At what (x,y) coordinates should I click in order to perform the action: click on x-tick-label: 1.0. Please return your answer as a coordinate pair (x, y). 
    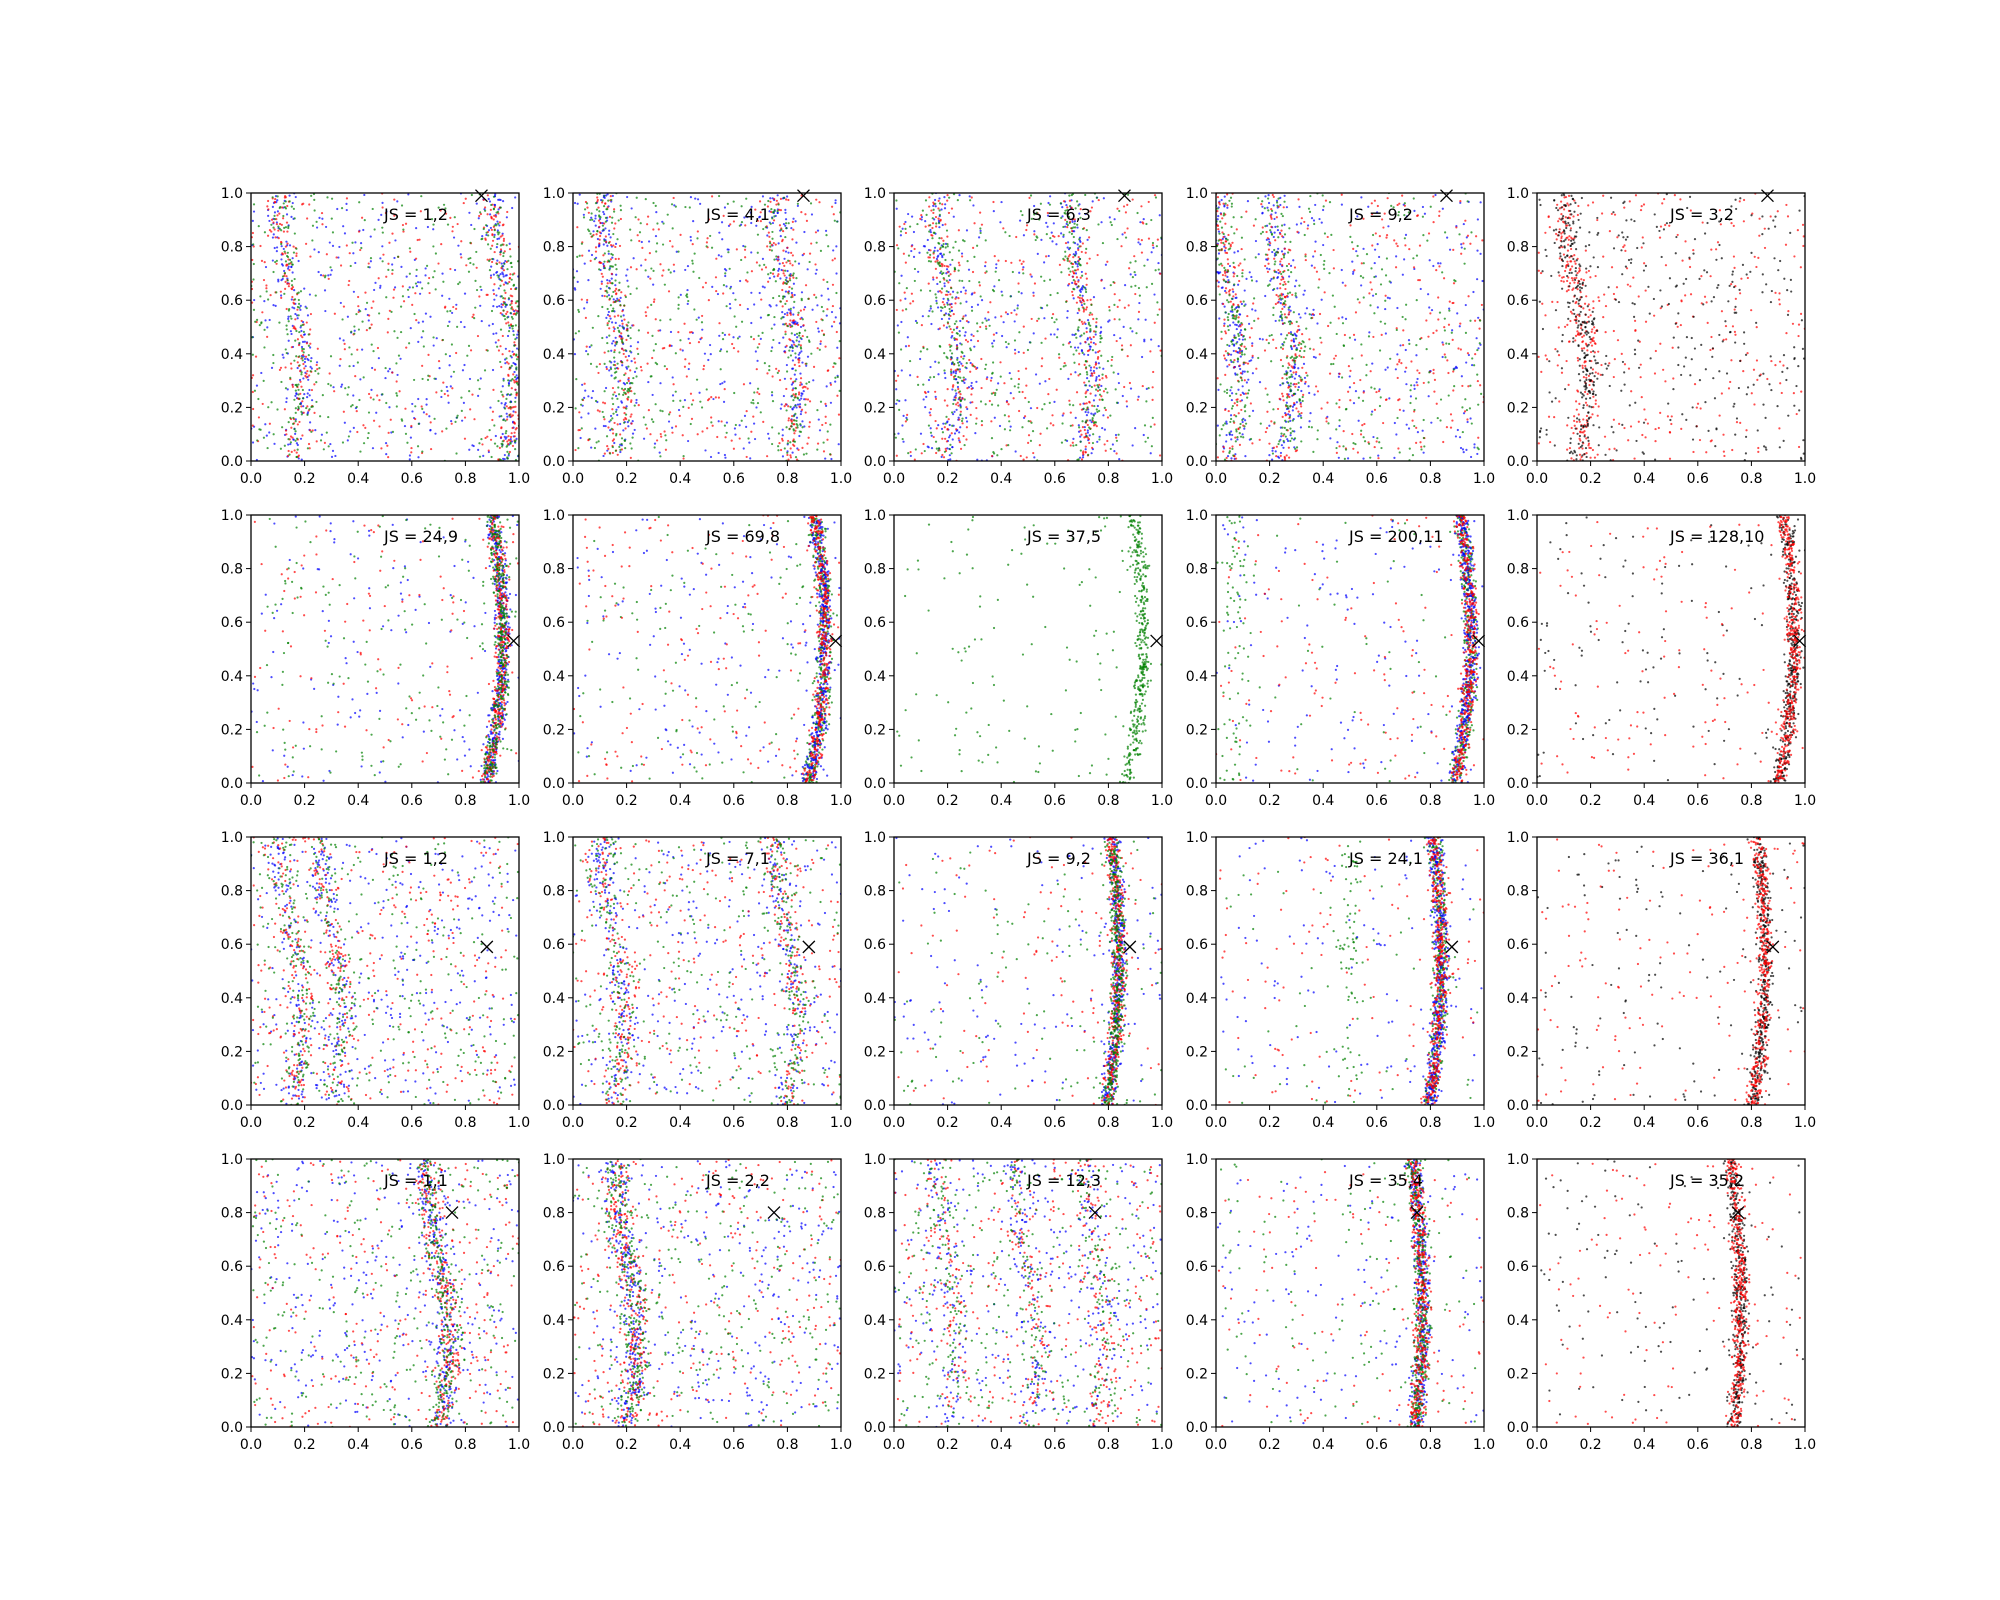
    Looking at the image, I should click on (841, 479).